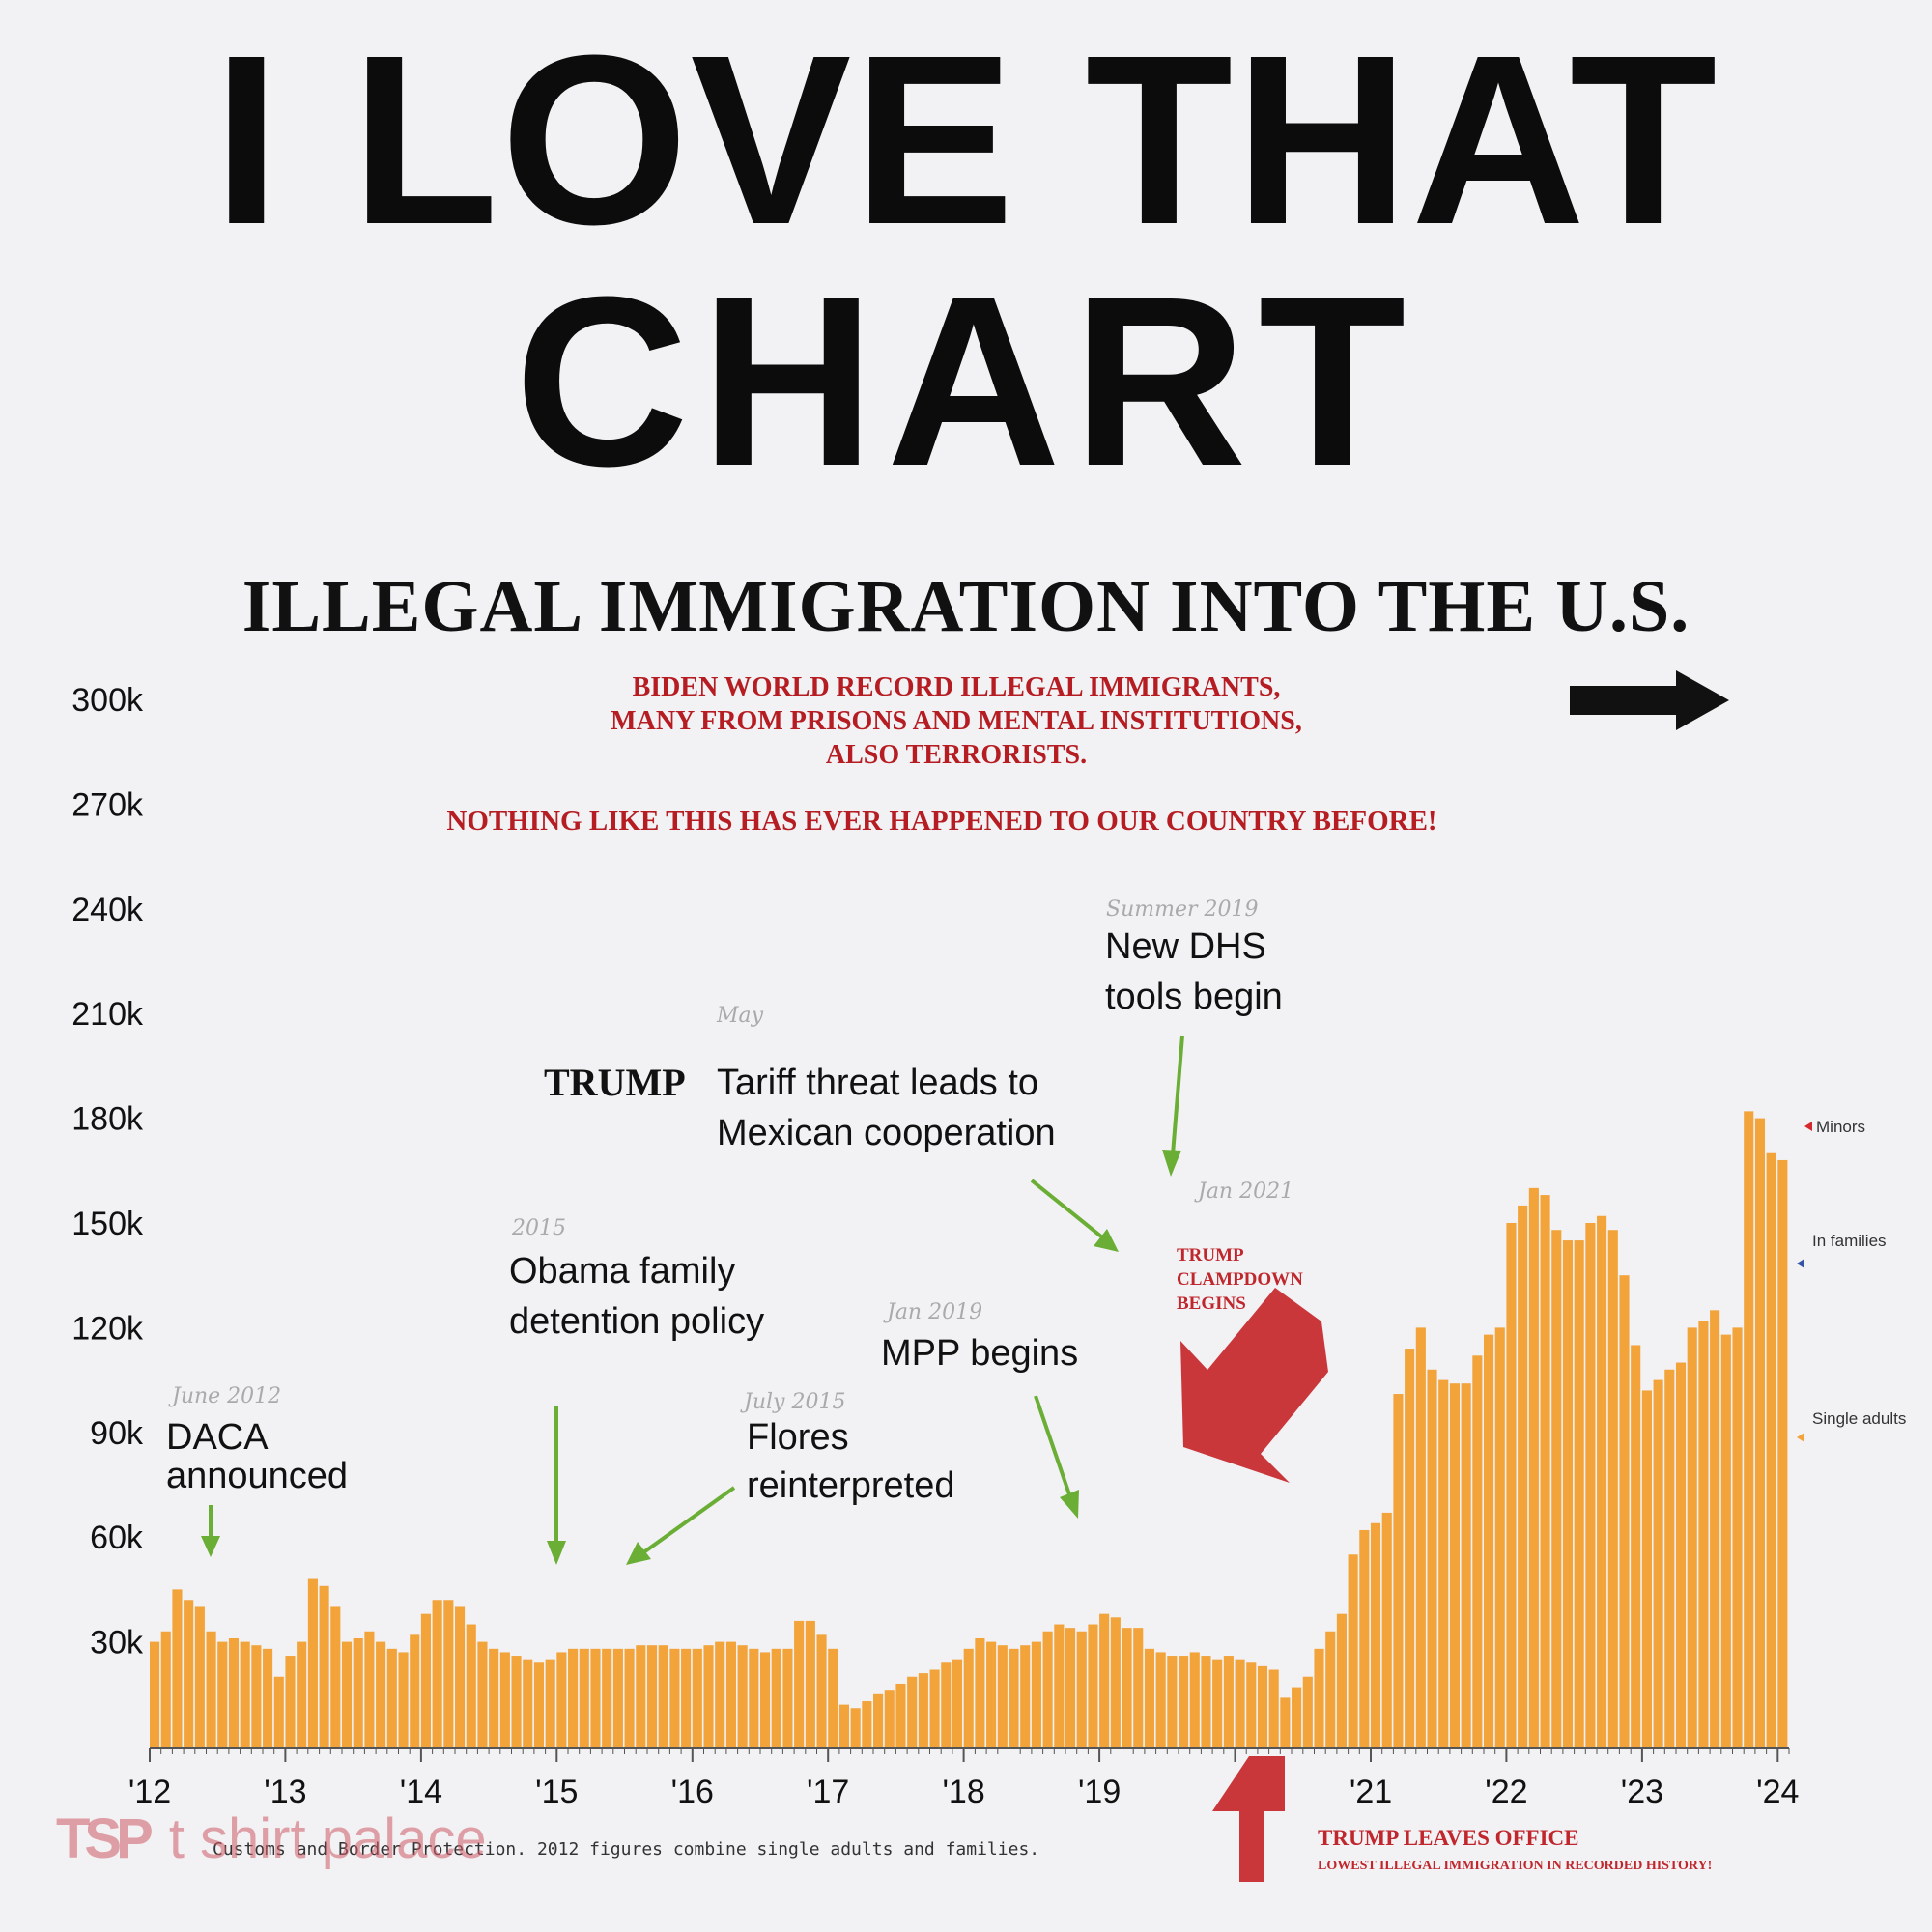 Image resolution: width=1932 pixels, height=1932 pixels. I want to click on annotation-mpp-line1: MPP begins, so click(979, 1353).